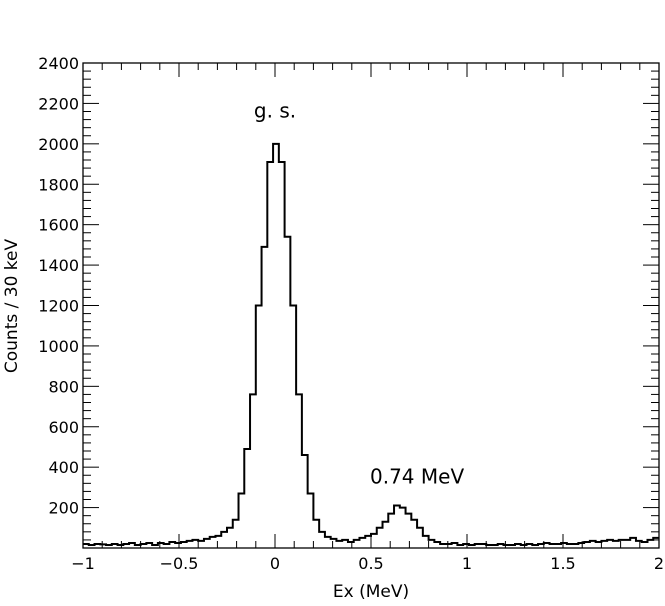 Image resolution: width=665 pixels, height=606 pixels. Describe the element at coordinates (58, 306) in the screenshot. I see `y-tick-label: 1200` at that location.